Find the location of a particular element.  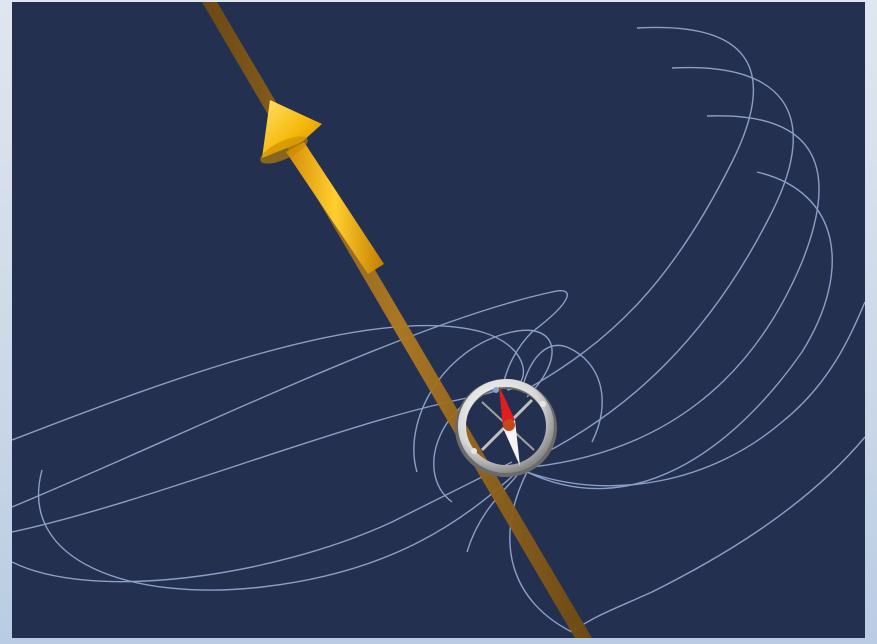

compass-icon is located at coordinates (506, 428).